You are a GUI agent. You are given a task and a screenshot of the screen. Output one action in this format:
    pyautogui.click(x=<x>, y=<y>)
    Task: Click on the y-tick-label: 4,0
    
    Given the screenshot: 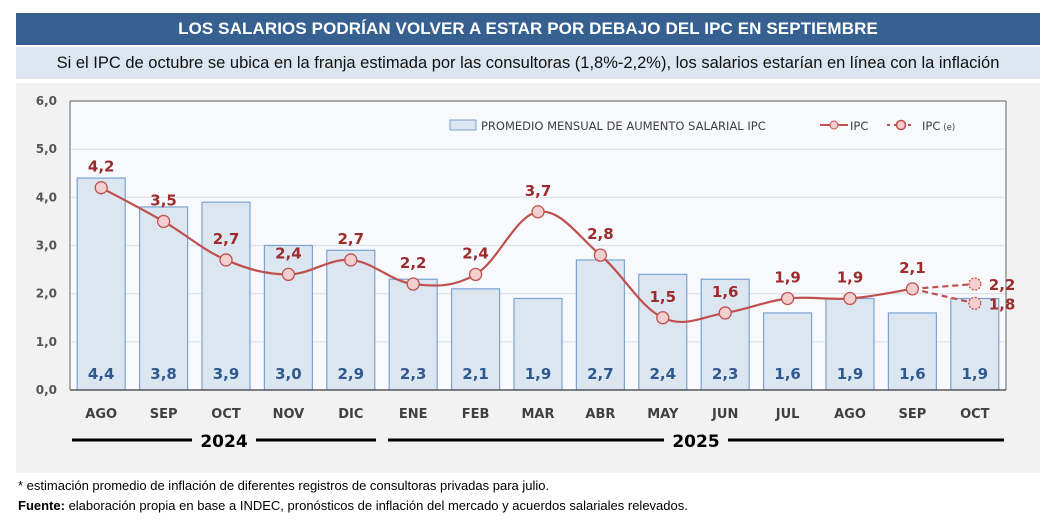 What is the action you would take?
    pyautogui.click(x=46, y=197)
    